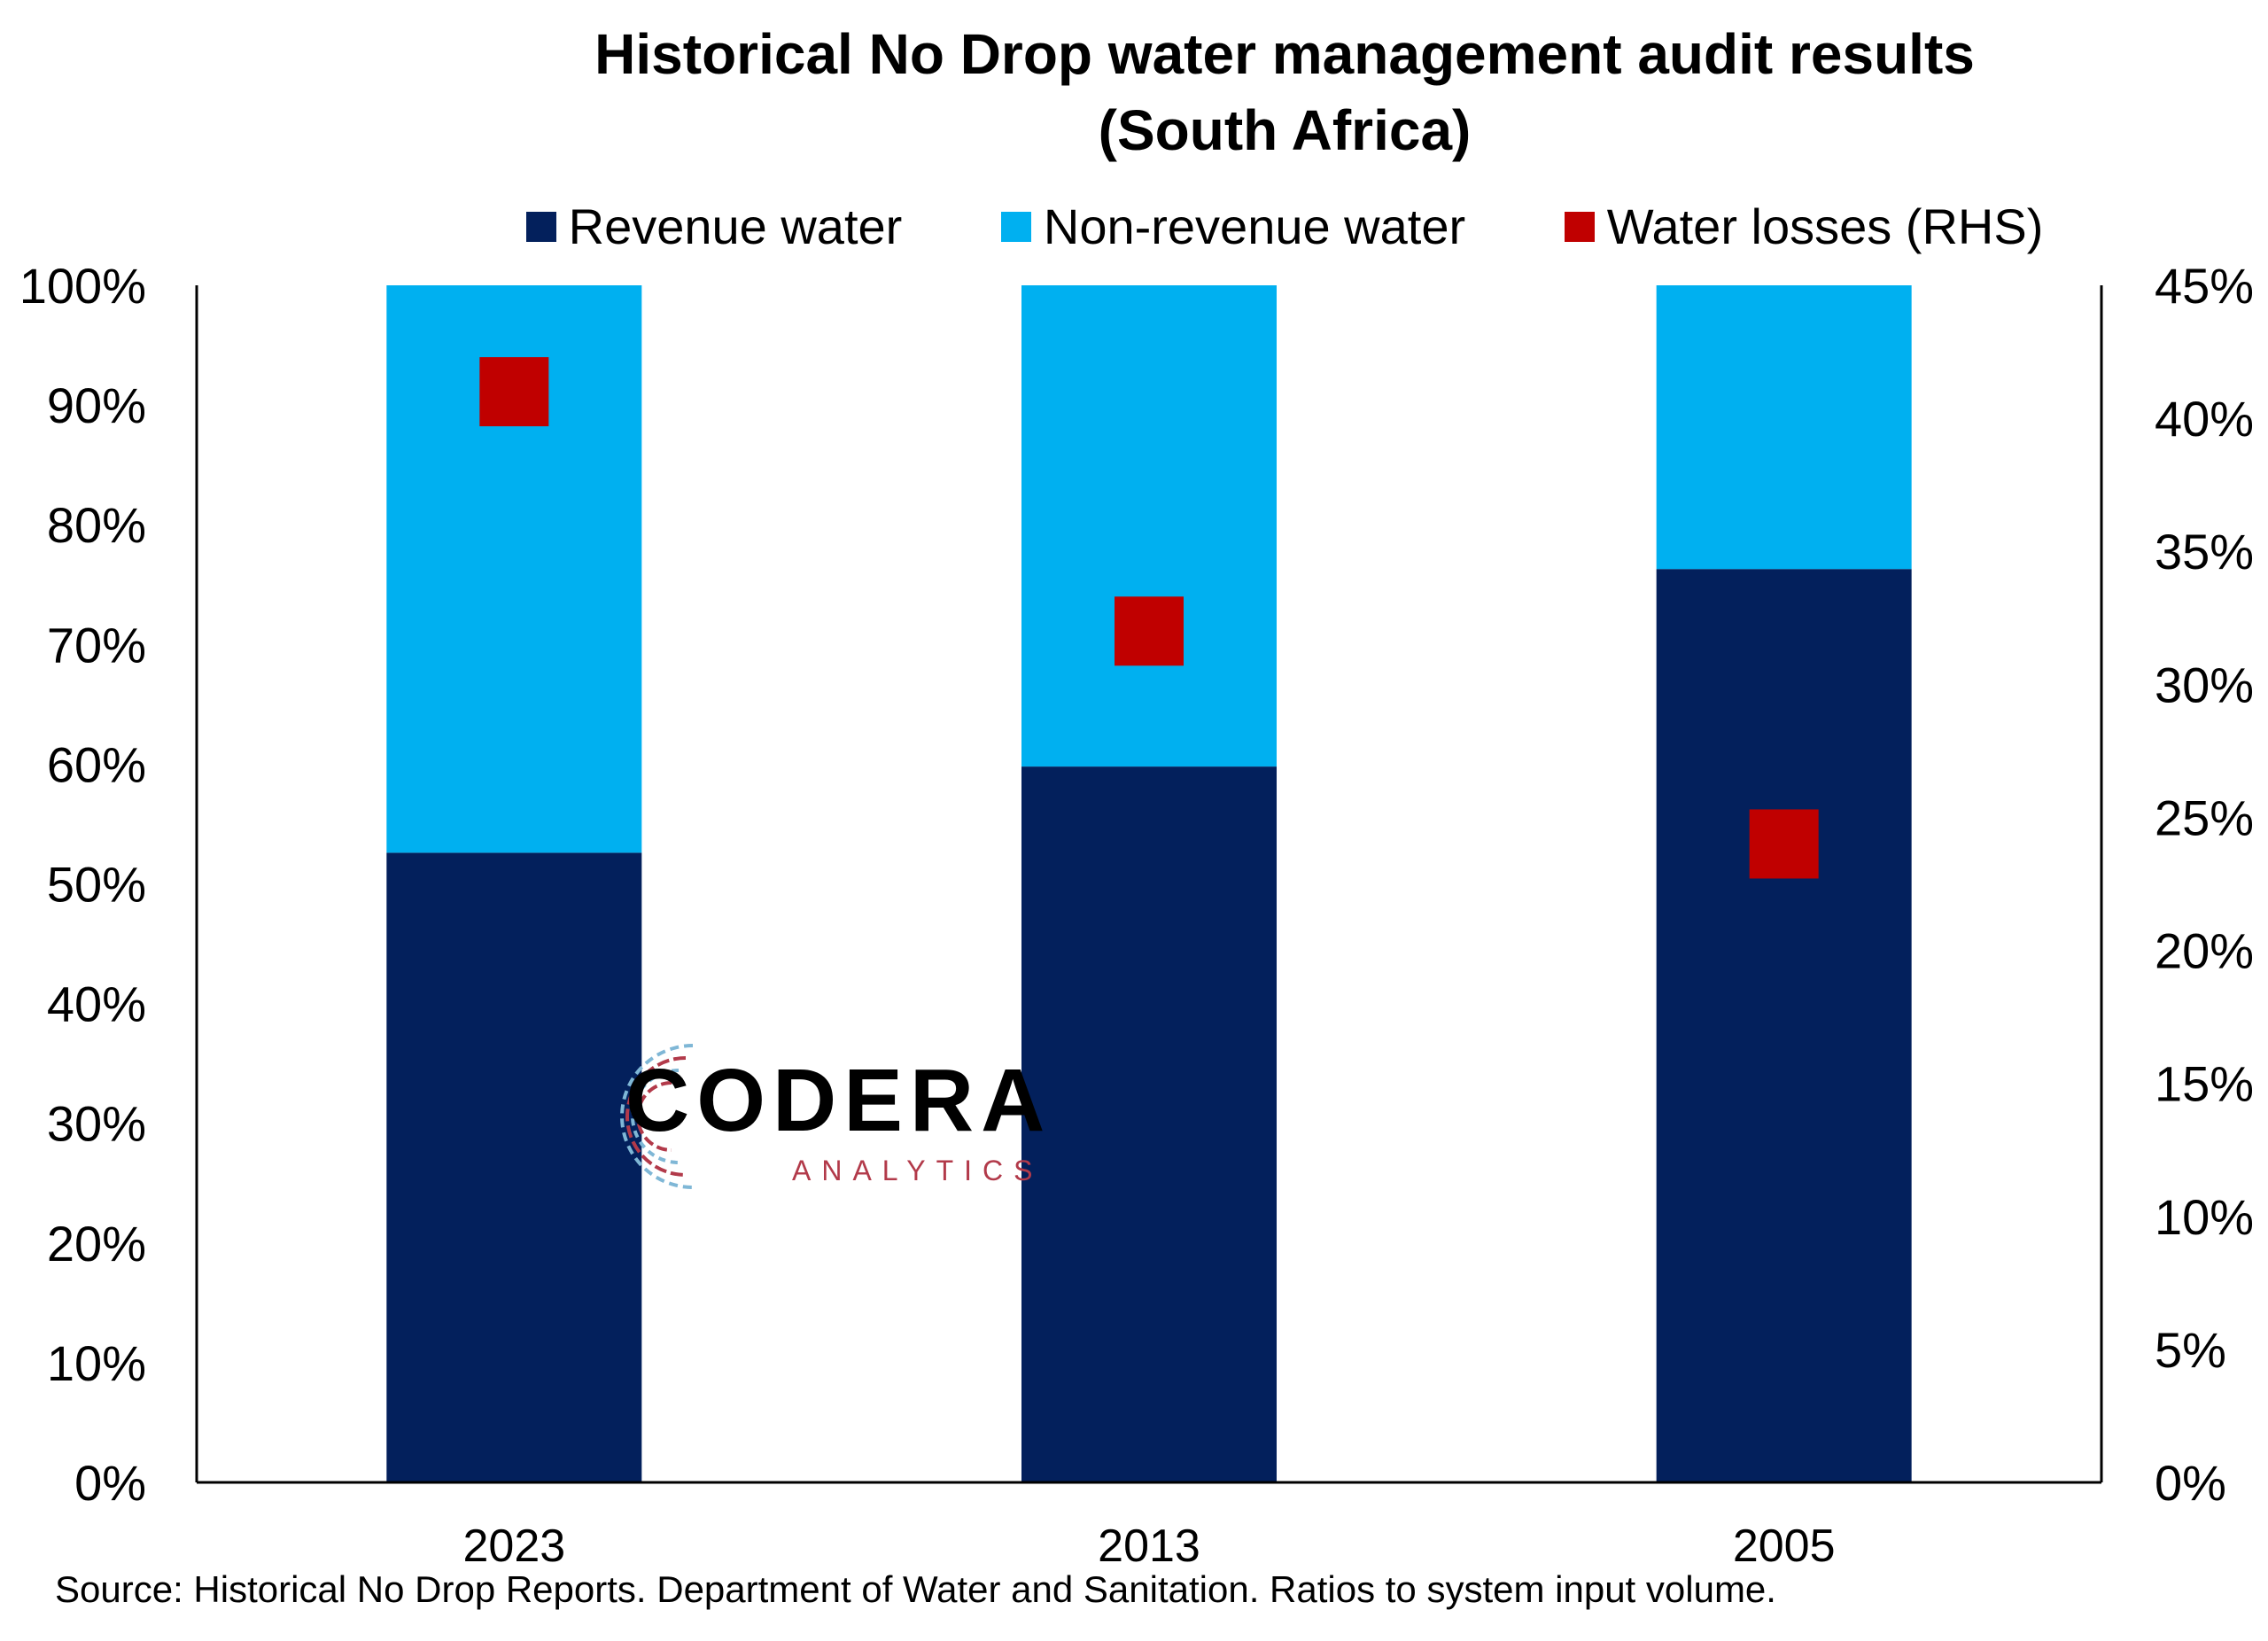 The width and height of the screenshot is (2268, 1641). What do you see at coordinates (513, 1546) in the screenshot?
I see `x-tick-label-2023: 2023` at bounding box center [513, 1546].